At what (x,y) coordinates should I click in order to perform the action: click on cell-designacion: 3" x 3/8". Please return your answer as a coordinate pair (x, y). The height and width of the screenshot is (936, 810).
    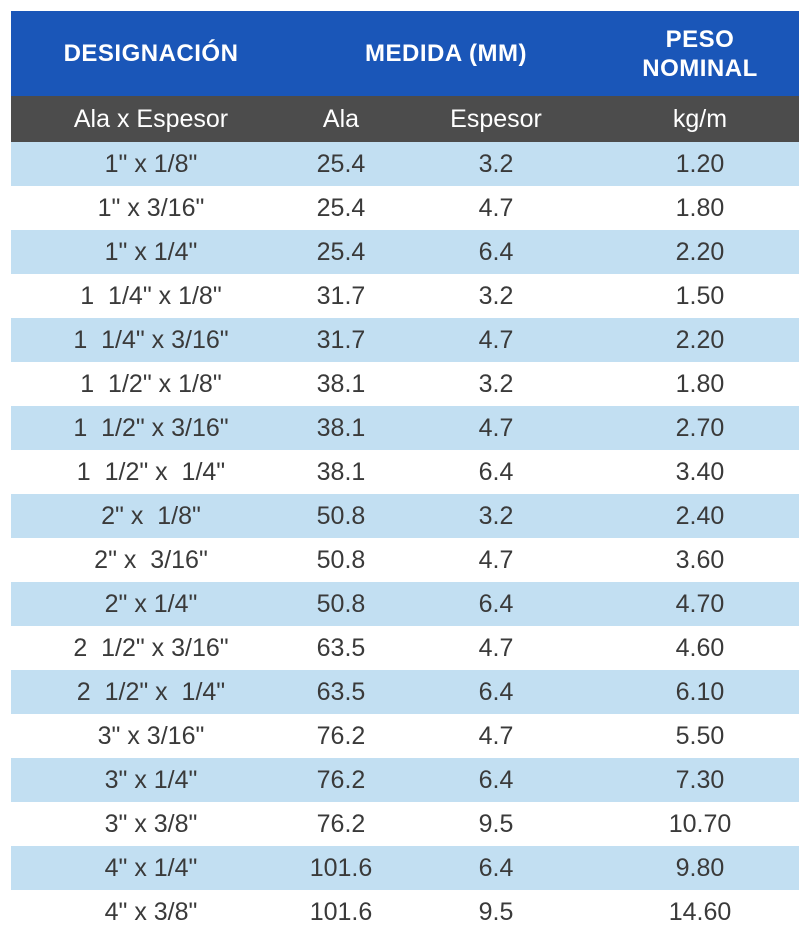
    Looking at the image, I should click on (151, 823).